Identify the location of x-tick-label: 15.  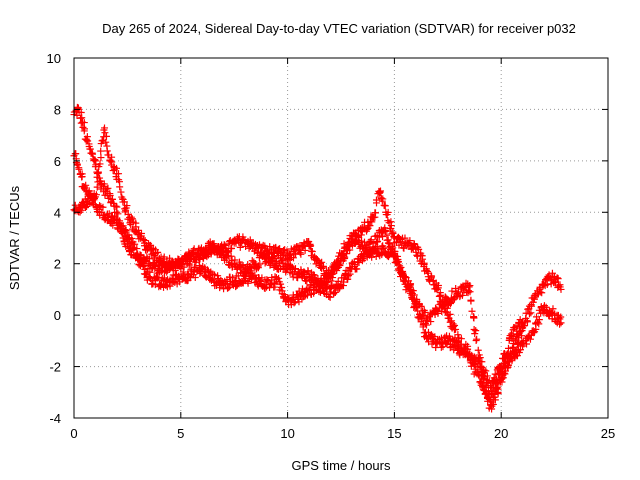
(394, 433).